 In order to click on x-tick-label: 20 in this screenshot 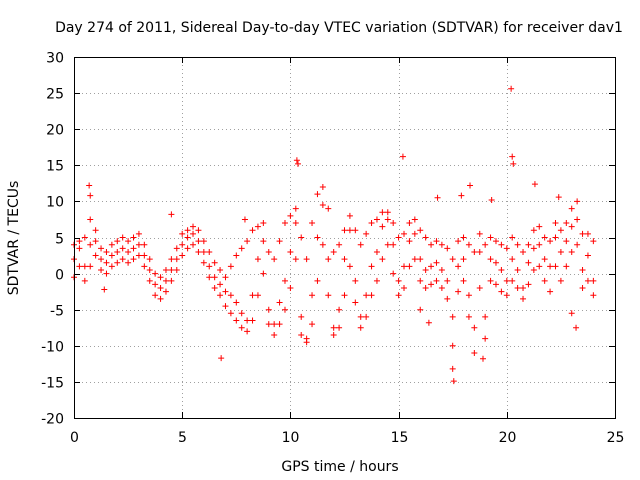, I will do `click(508, 438)`.